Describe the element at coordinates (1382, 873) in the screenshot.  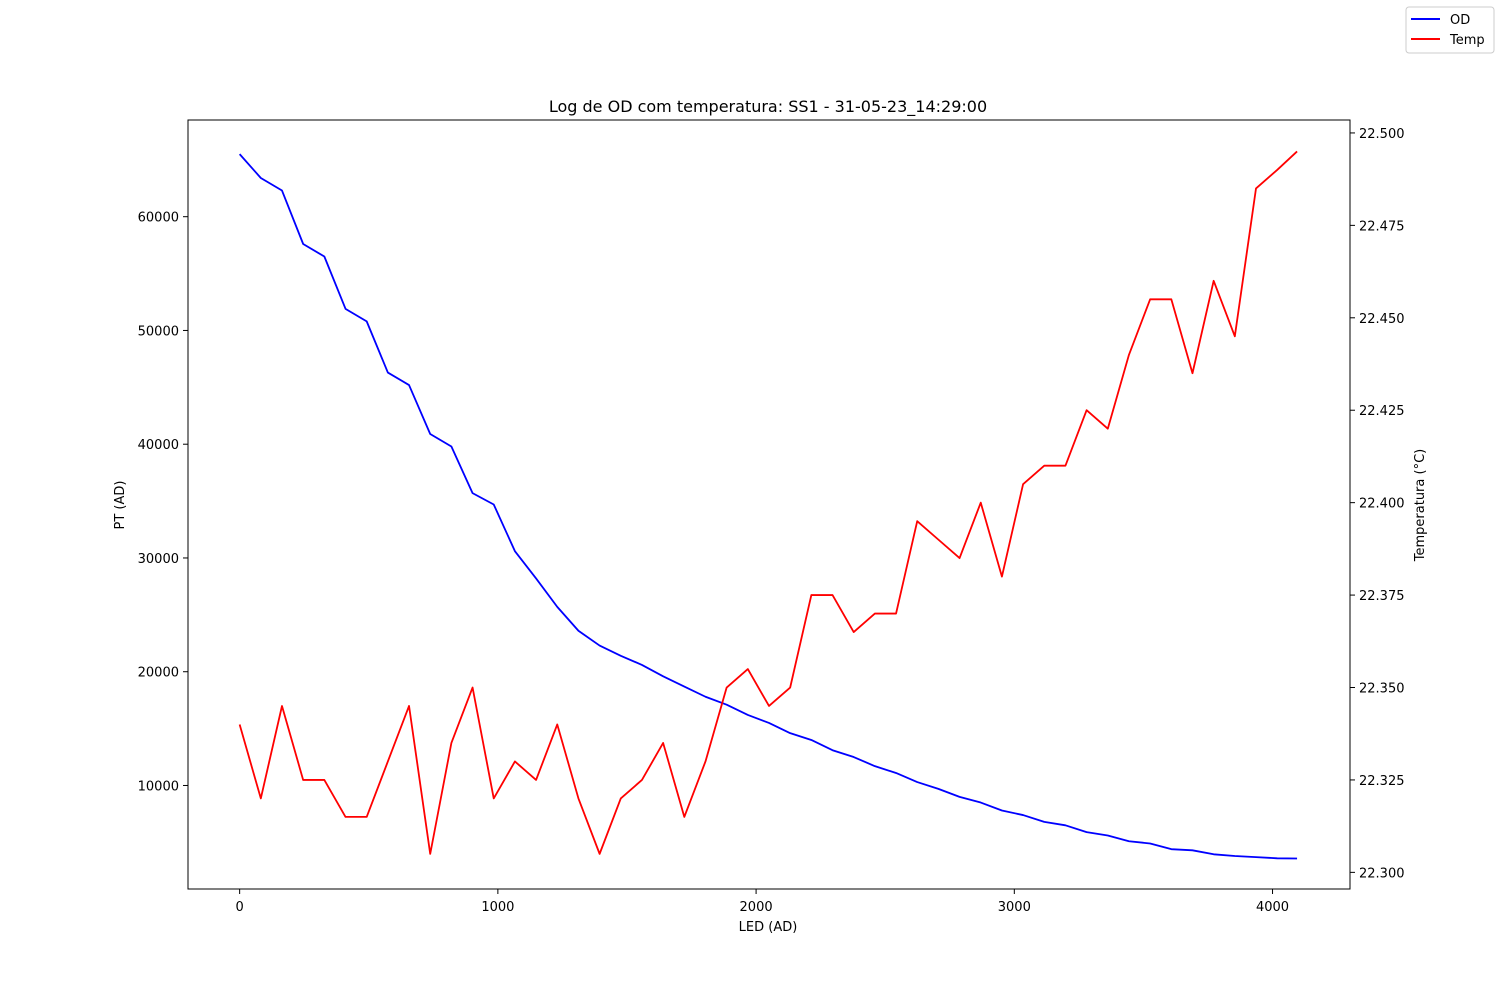
I see `right-y-tick-label: 22.300` at that location.